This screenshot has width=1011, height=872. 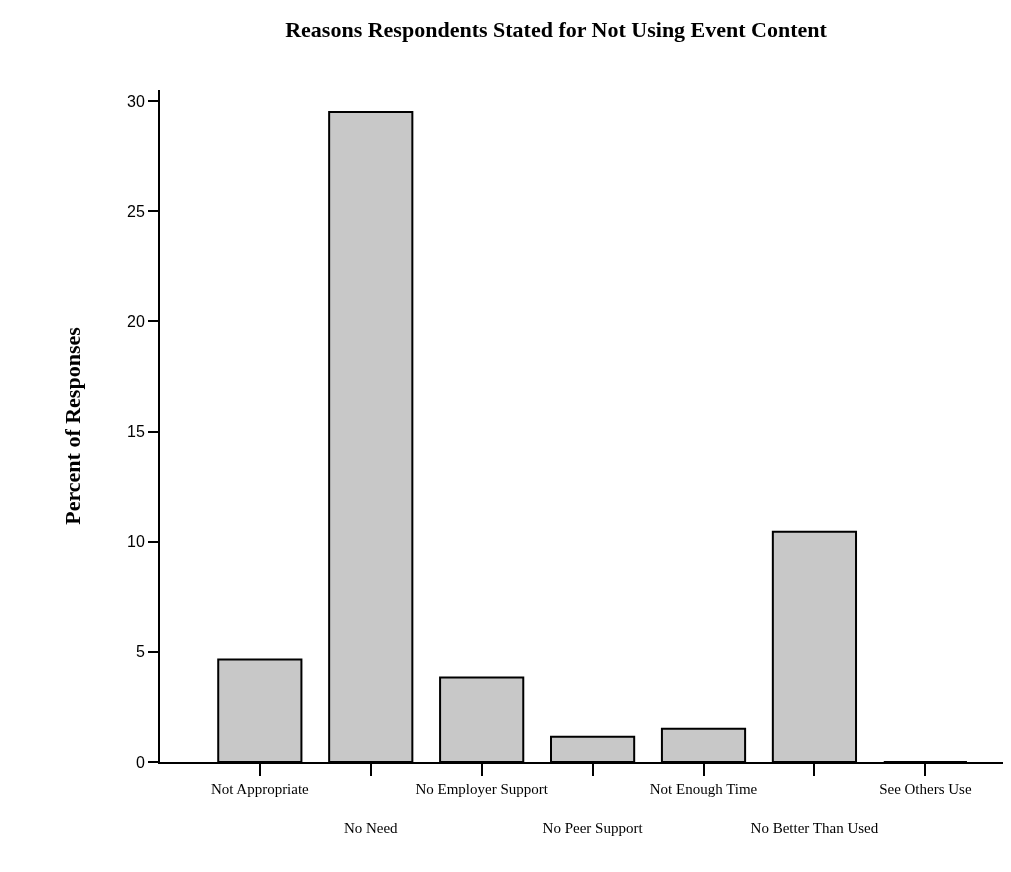 I want to click on x-tick-label: Not Enough Time, so click(x=703, y=789).